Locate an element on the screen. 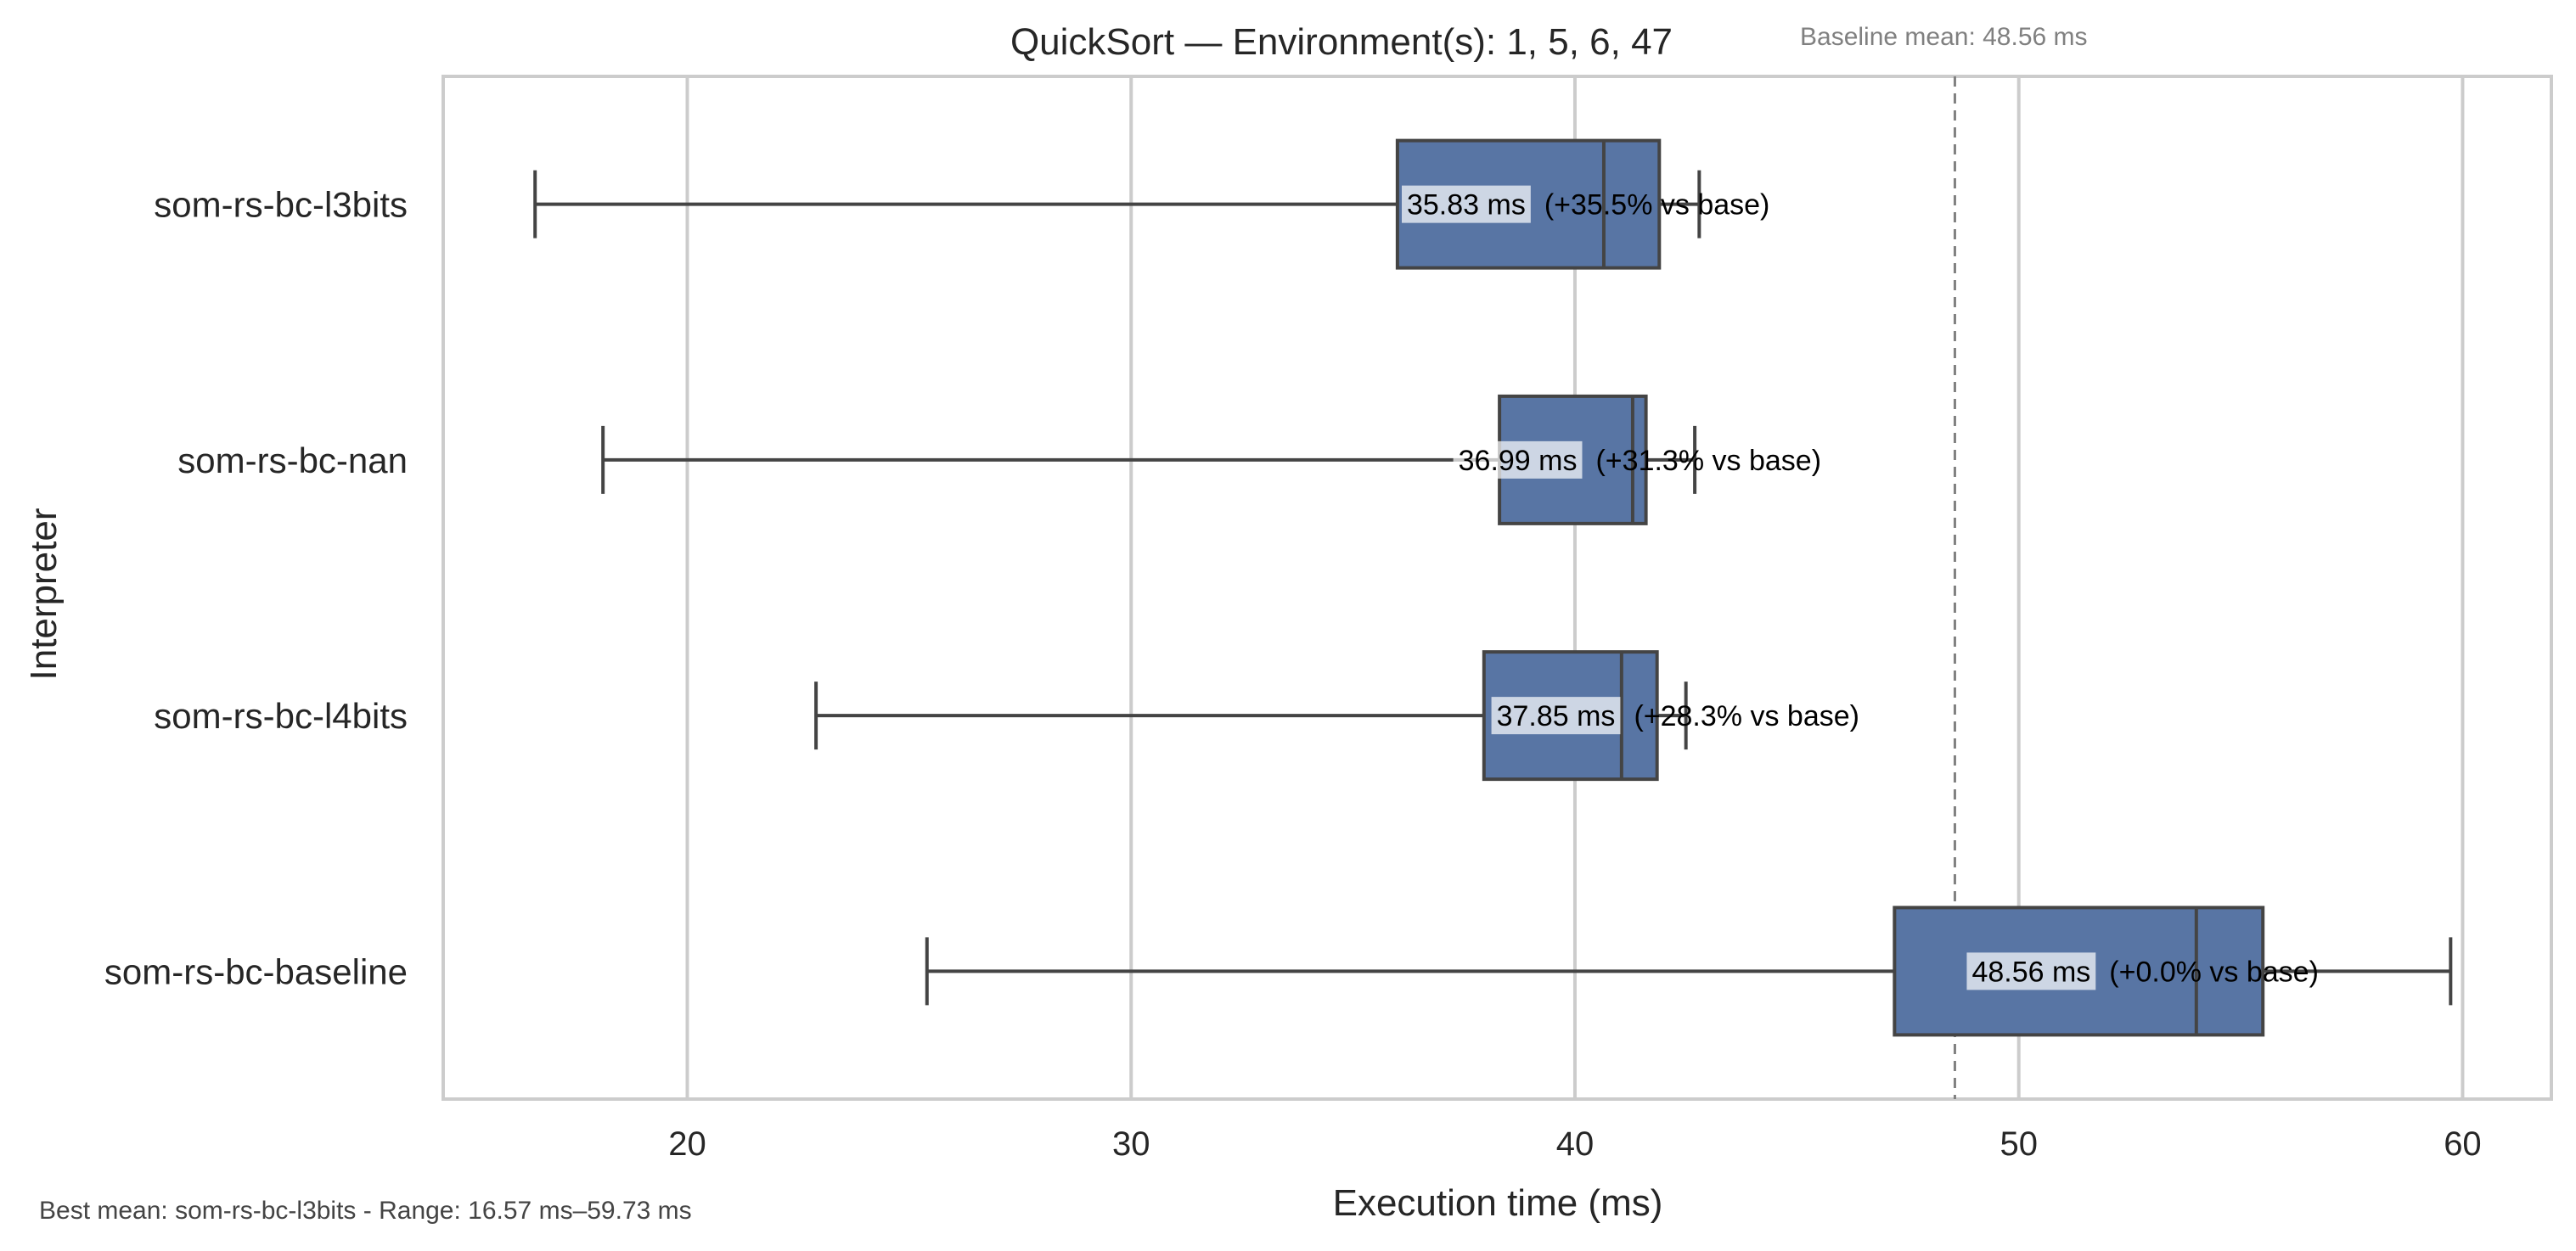  x-tick-label: 50 is located at coordinates (2018, 1144).